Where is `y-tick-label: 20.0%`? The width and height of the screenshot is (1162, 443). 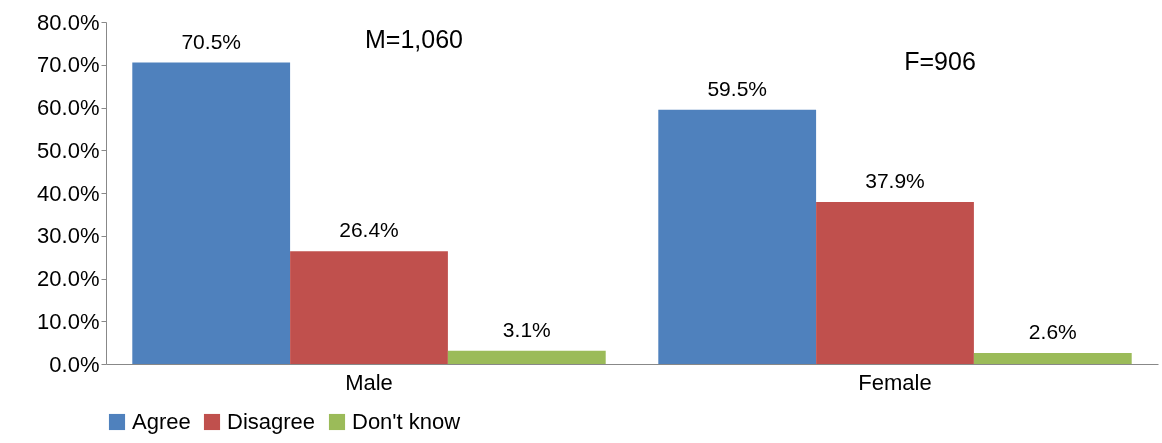
y-tick-label: 20.0% is located at coordinates (68, 278).